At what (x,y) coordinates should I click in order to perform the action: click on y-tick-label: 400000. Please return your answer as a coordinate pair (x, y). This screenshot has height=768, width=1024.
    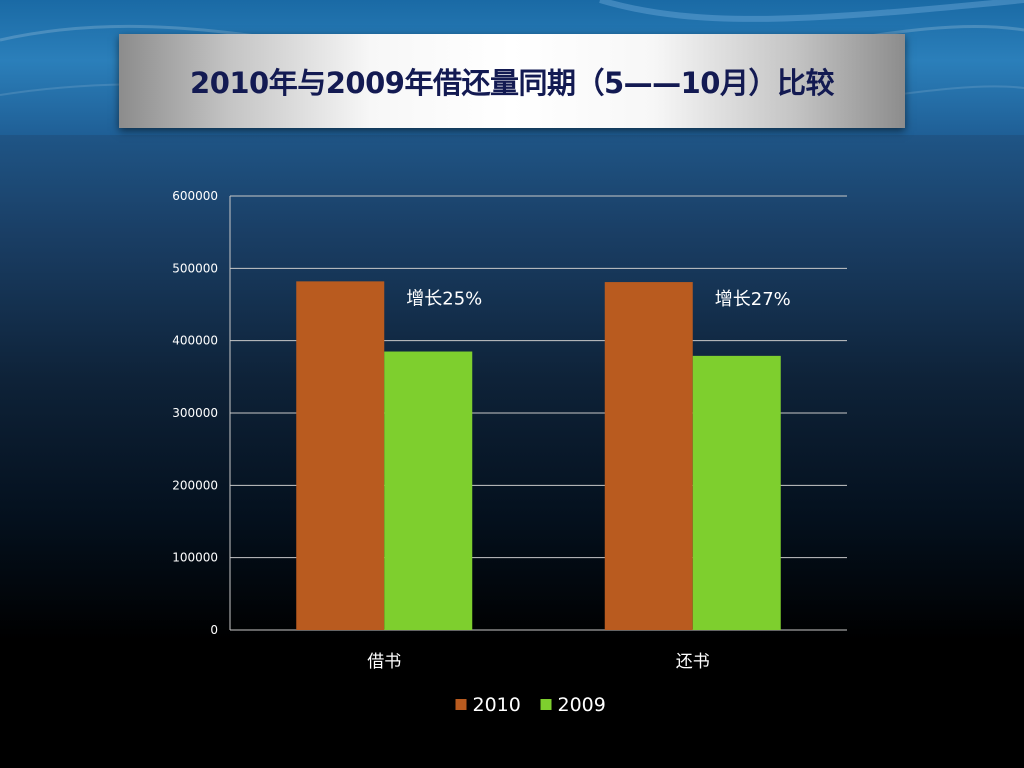
    Looking at the image, I should click on (195, 341).